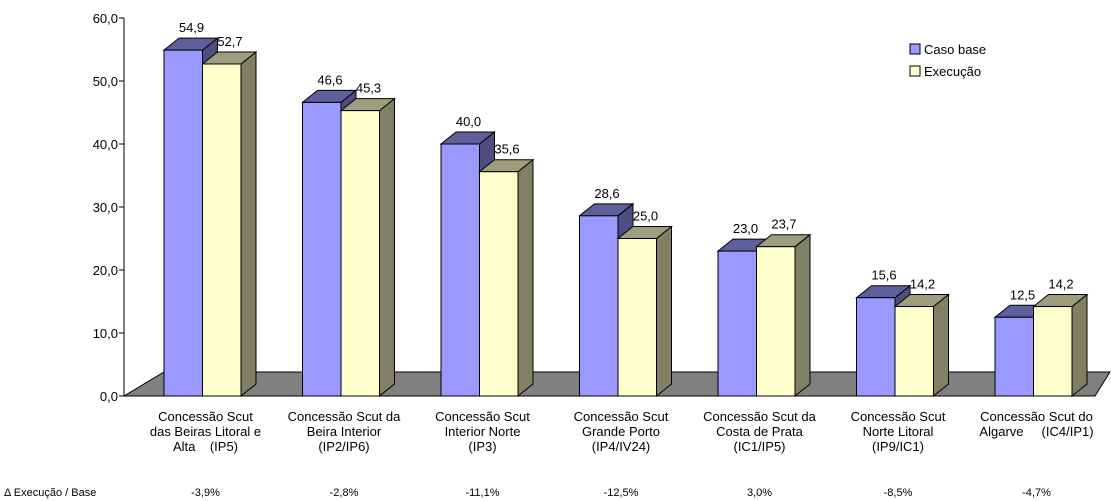 The image size is (1111, 501). I want to click on data-label: 35,6, so click(506, 149).